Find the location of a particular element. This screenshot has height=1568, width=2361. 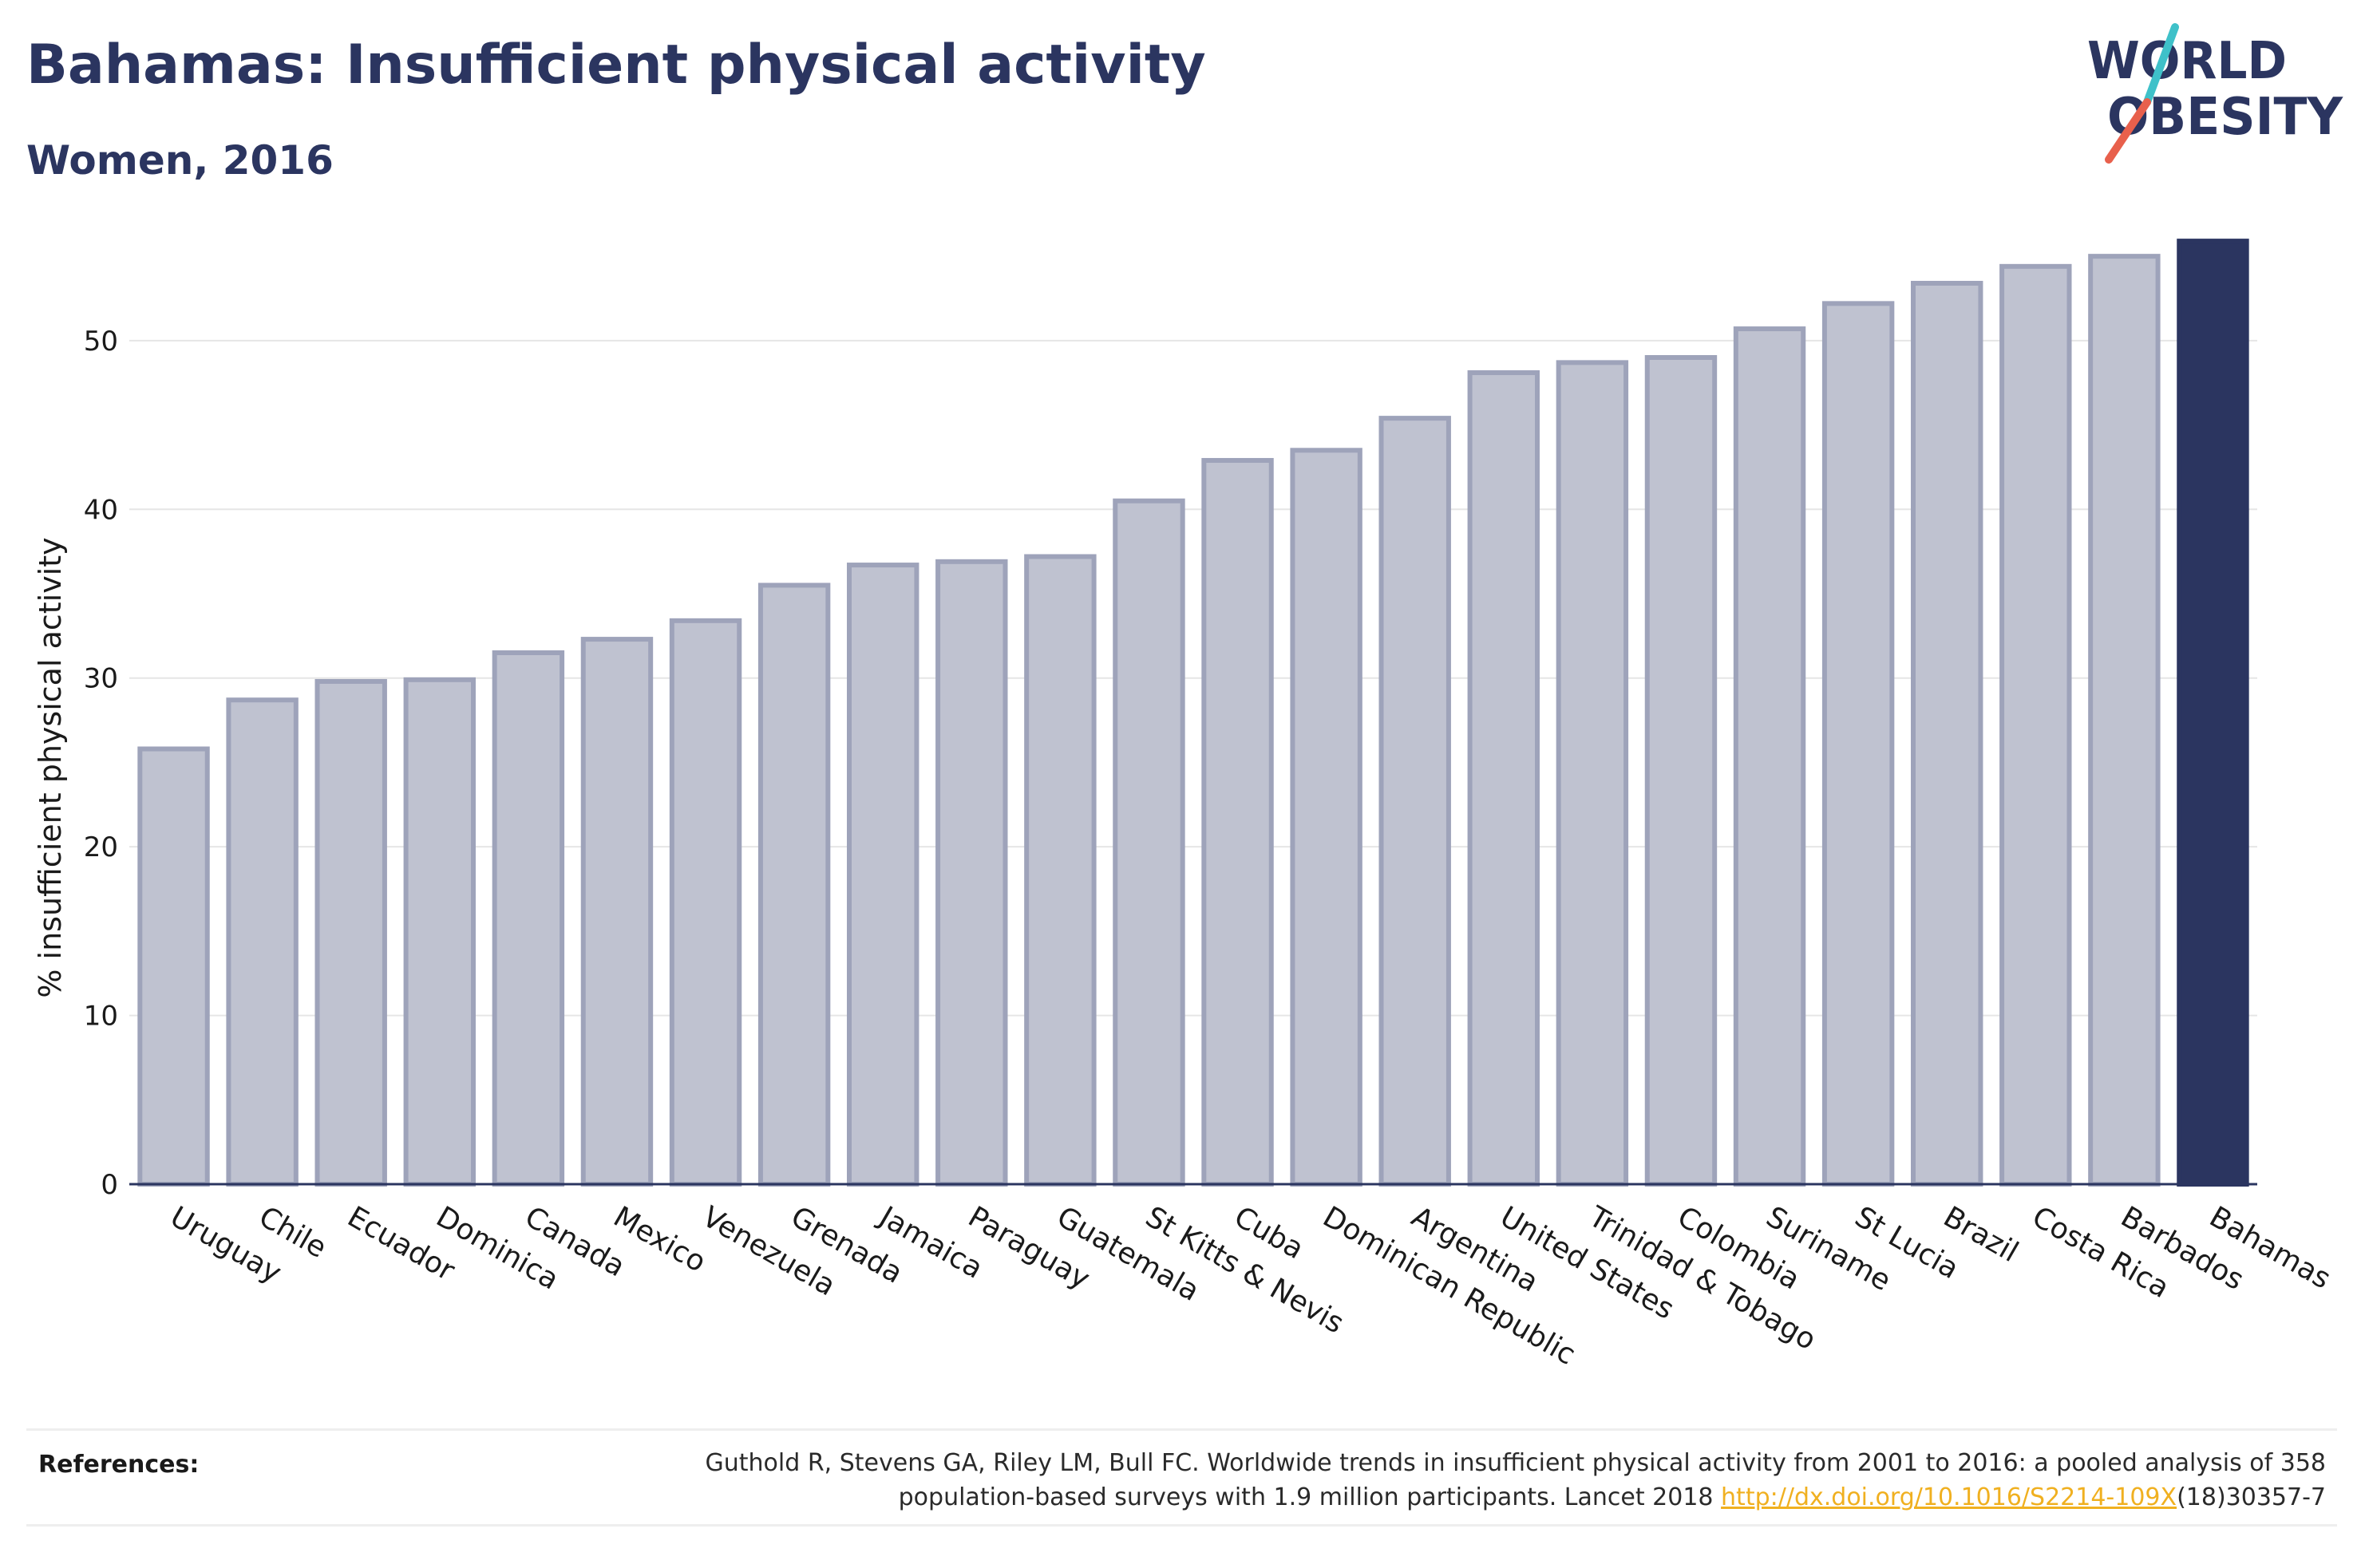

x-tick-label: Mexico is located at coordinates (659, 1239).